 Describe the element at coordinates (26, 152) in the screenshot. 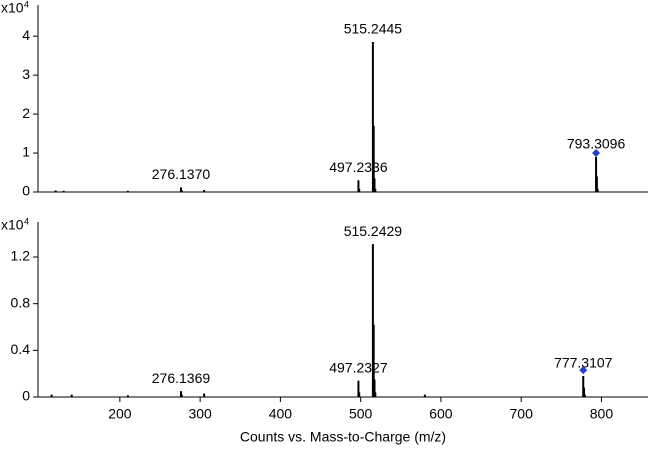

I see `y-tick-label: 1` at that location.